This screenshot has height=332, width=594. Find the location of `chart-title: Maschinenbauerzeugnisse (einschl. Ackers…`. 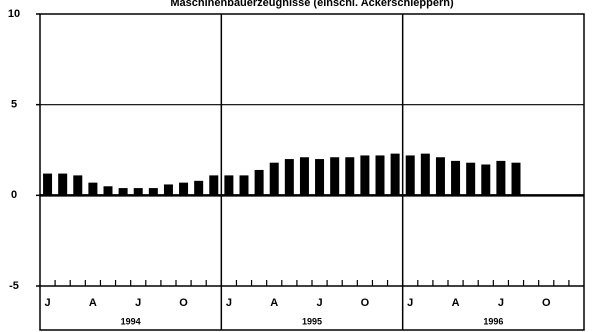

chart-title: Maschinenbauerzeugnisse (einschl. Ackers… is located at coordinates (312, 4).